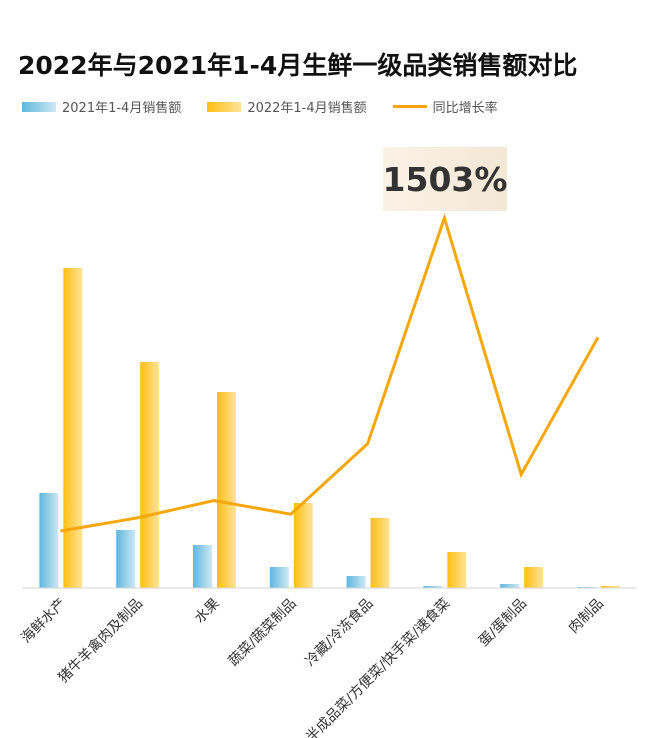 The height and width of the screenshot is (738, 656). Describe the element at coordinates (445, 179) in the screenshot. I see `peak-annotation: 1503%` at that location.